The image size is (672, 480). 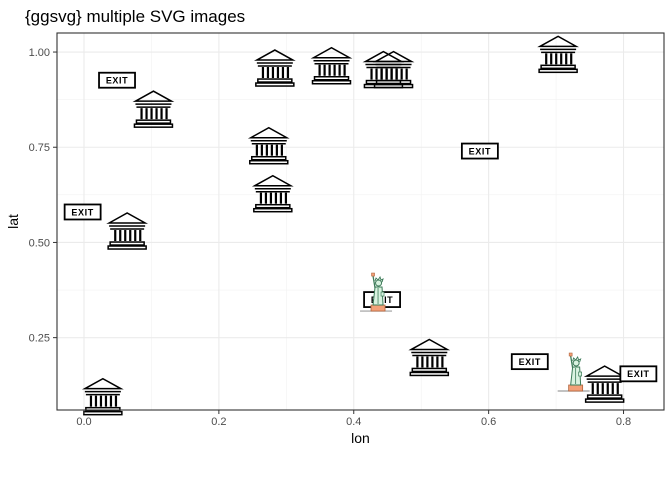 What do you see at coordinates (83, 422) in the screenshot?
I see `x-tick-label: 0.0` at bounding box center [83, 422].